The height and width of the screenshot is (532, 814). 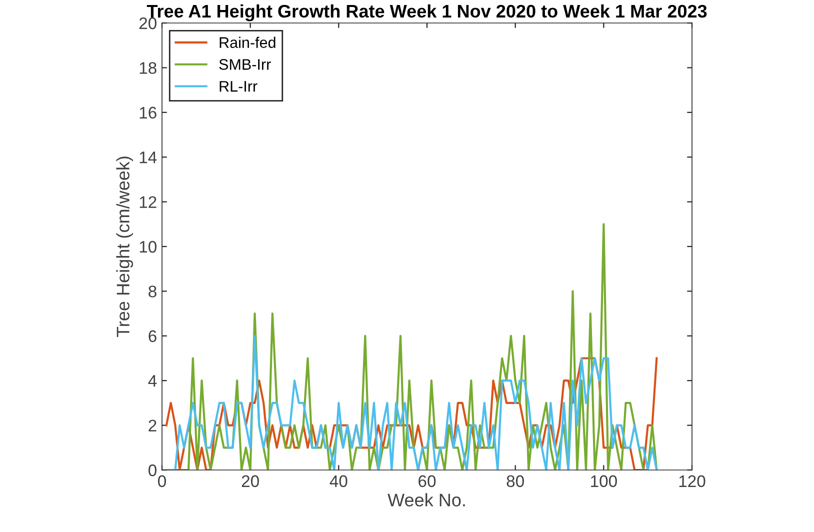 I want to click on x-tick-label: 80, so click(x=515, y=481).